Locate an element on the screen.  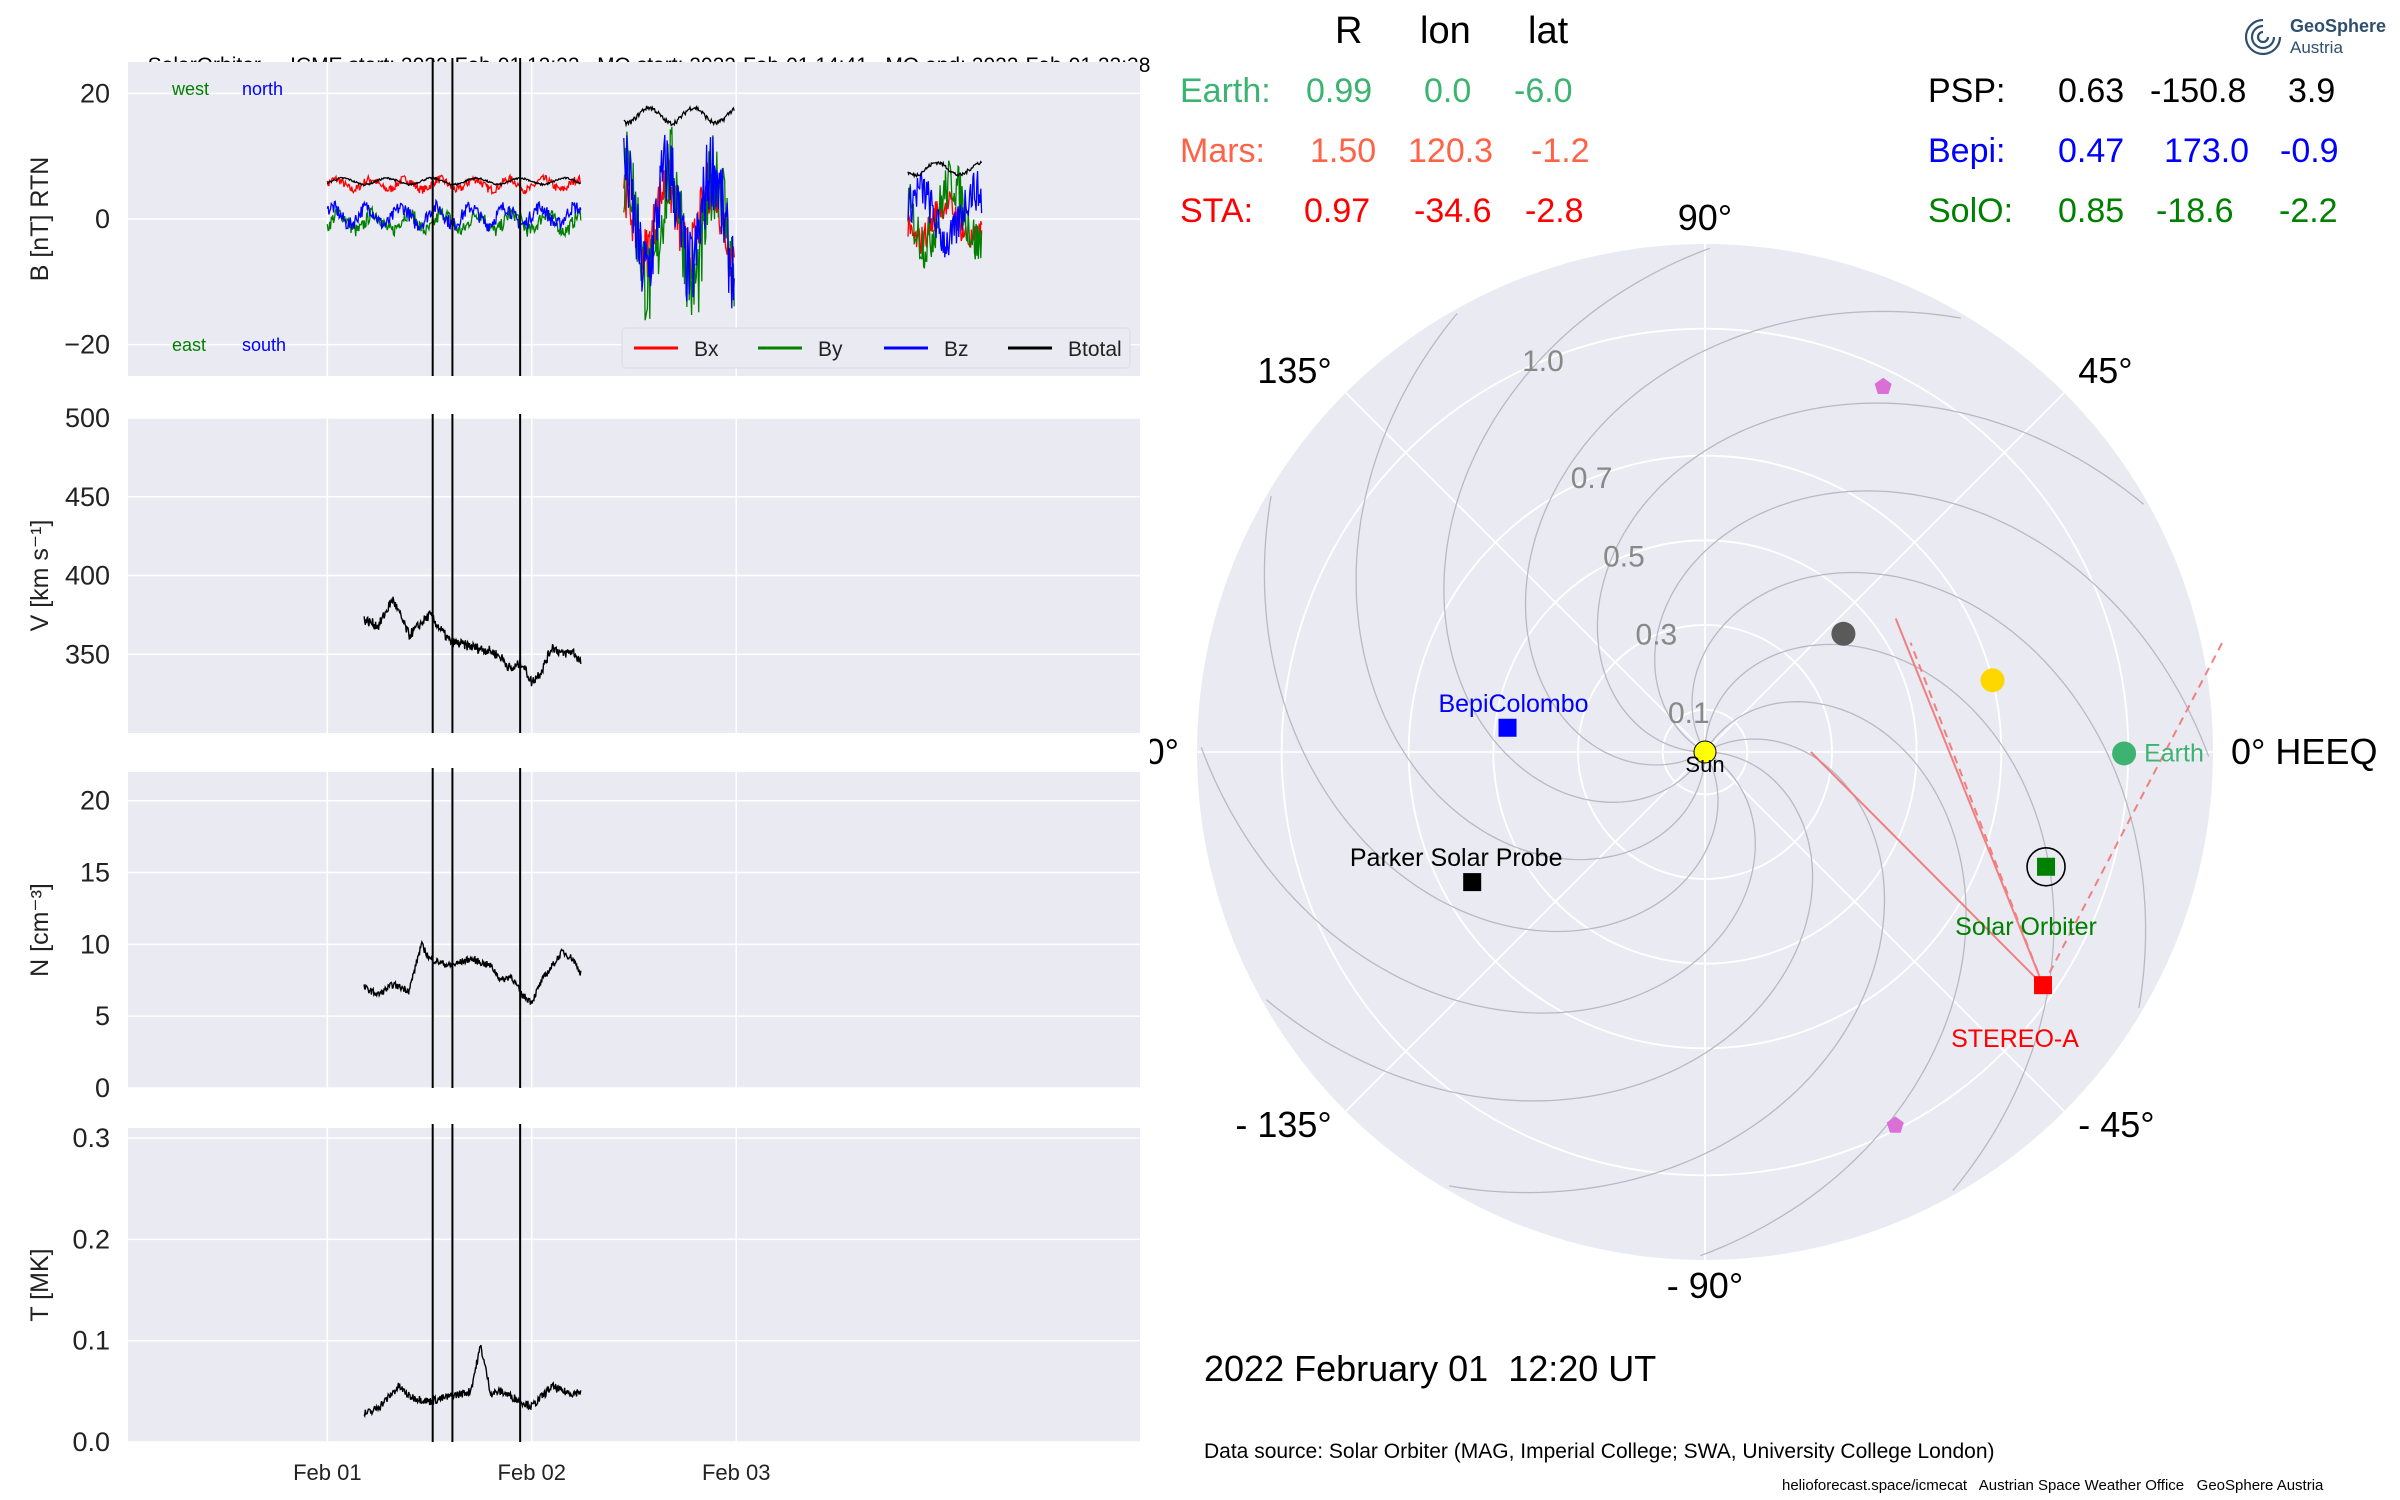
y-axis-label: N [cm⁻³] is located at coordinates (40, 930).